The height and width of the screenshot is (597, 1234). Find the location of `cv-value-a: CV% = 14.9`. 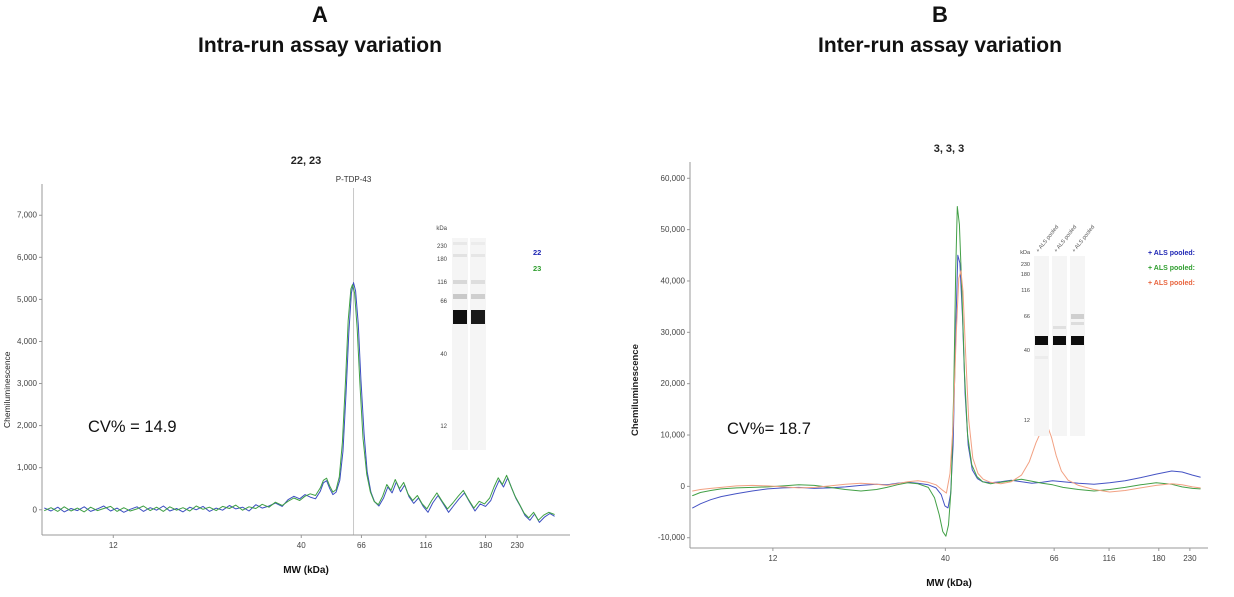

cv-value-a: CV% = 14.9 is located at coordinates (132, 427).